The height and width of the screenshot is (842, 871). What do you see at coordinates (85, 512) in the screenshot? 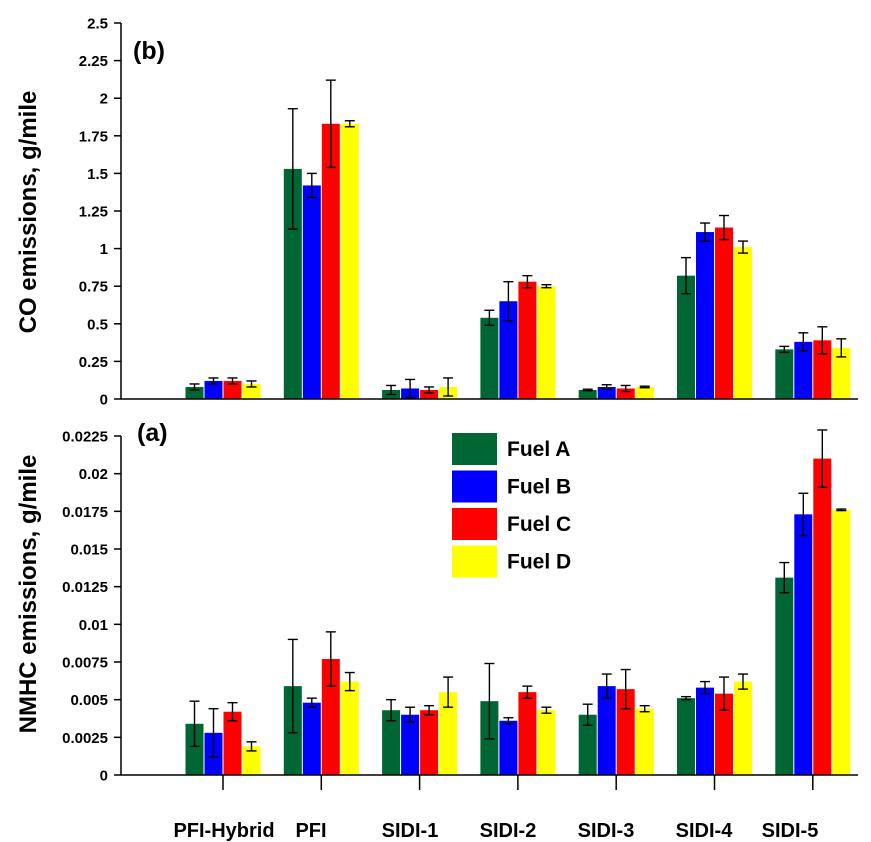
I see `y-tick-label: 0.0175` at bounding box center [85, 512].